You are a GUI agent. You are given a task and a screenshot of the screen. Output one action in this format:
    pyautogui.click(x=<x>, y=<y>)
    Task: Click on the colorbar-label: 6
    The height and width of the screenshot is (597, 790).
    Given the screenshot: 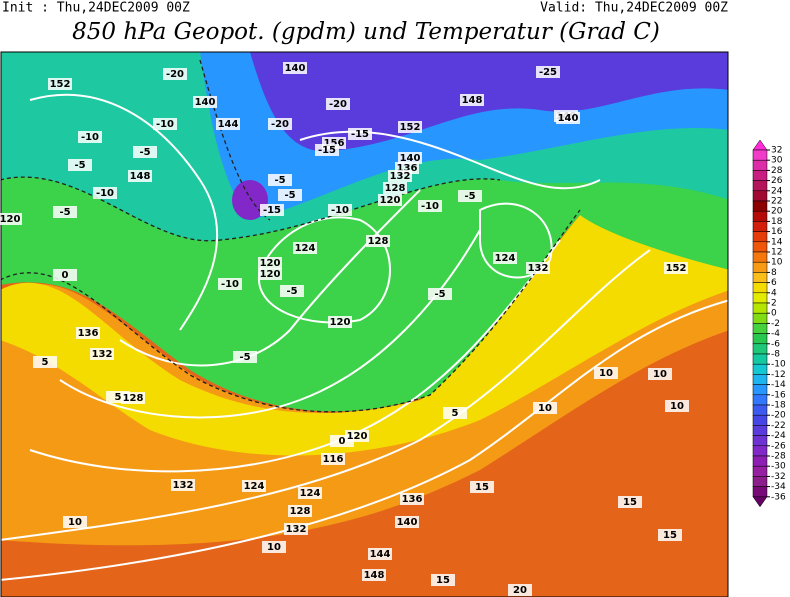 What is the action you would take?
    pyautogui.click(x=774, y=283)
    